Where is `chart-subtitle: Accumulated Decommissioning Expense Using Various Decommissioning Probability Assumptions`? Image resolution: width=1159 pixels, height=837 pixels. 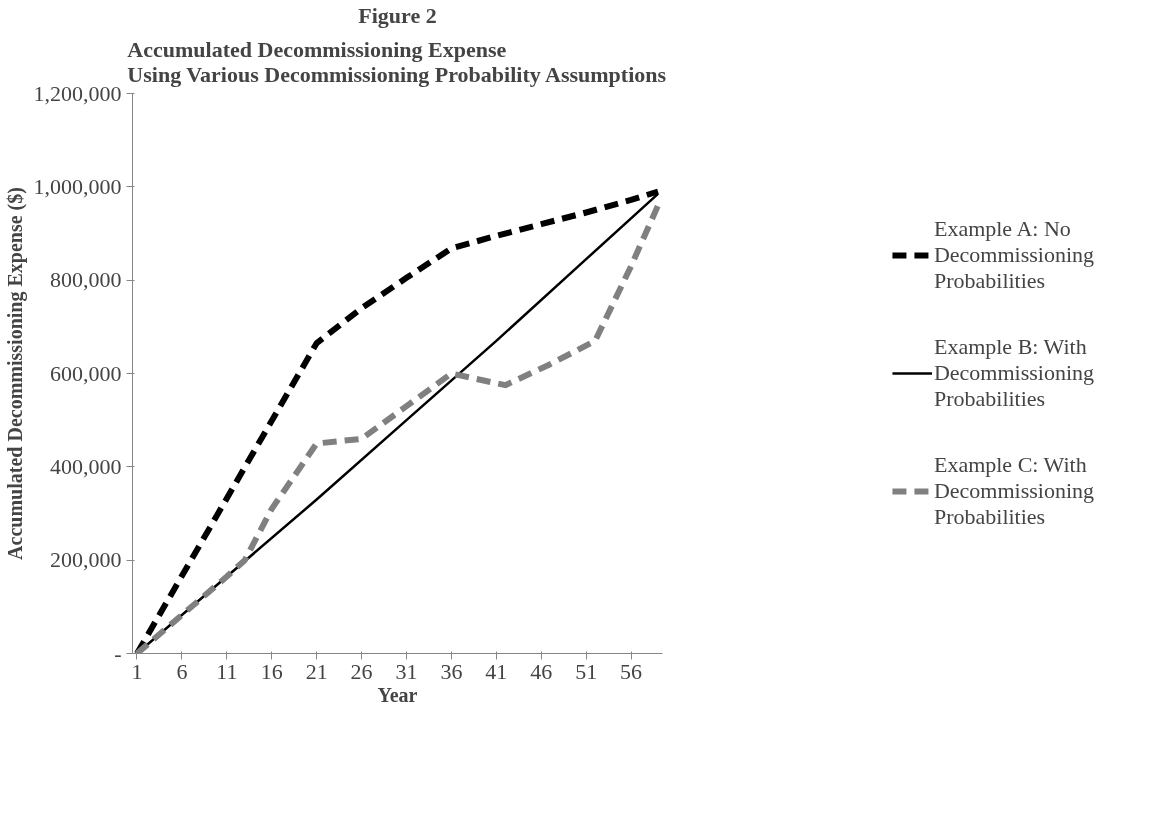 chart-subtitle: Accumulated Decommissioning Expense Using Various Decommissioning Probability Assumptions is located at coordinates (397, 61).